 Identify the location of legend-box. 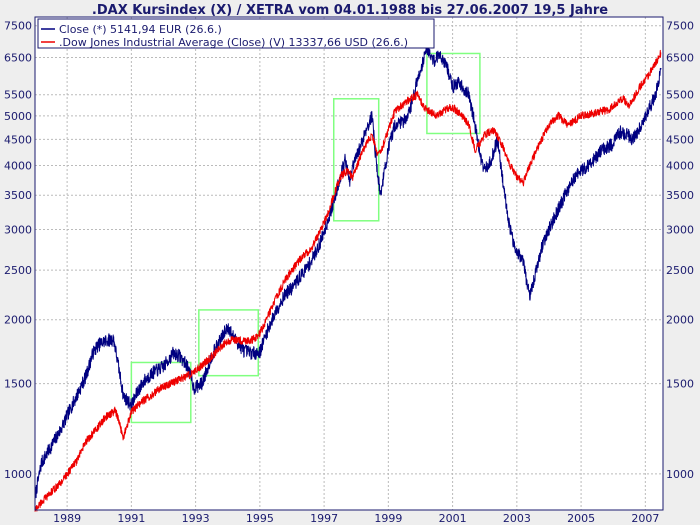
(236, 33).